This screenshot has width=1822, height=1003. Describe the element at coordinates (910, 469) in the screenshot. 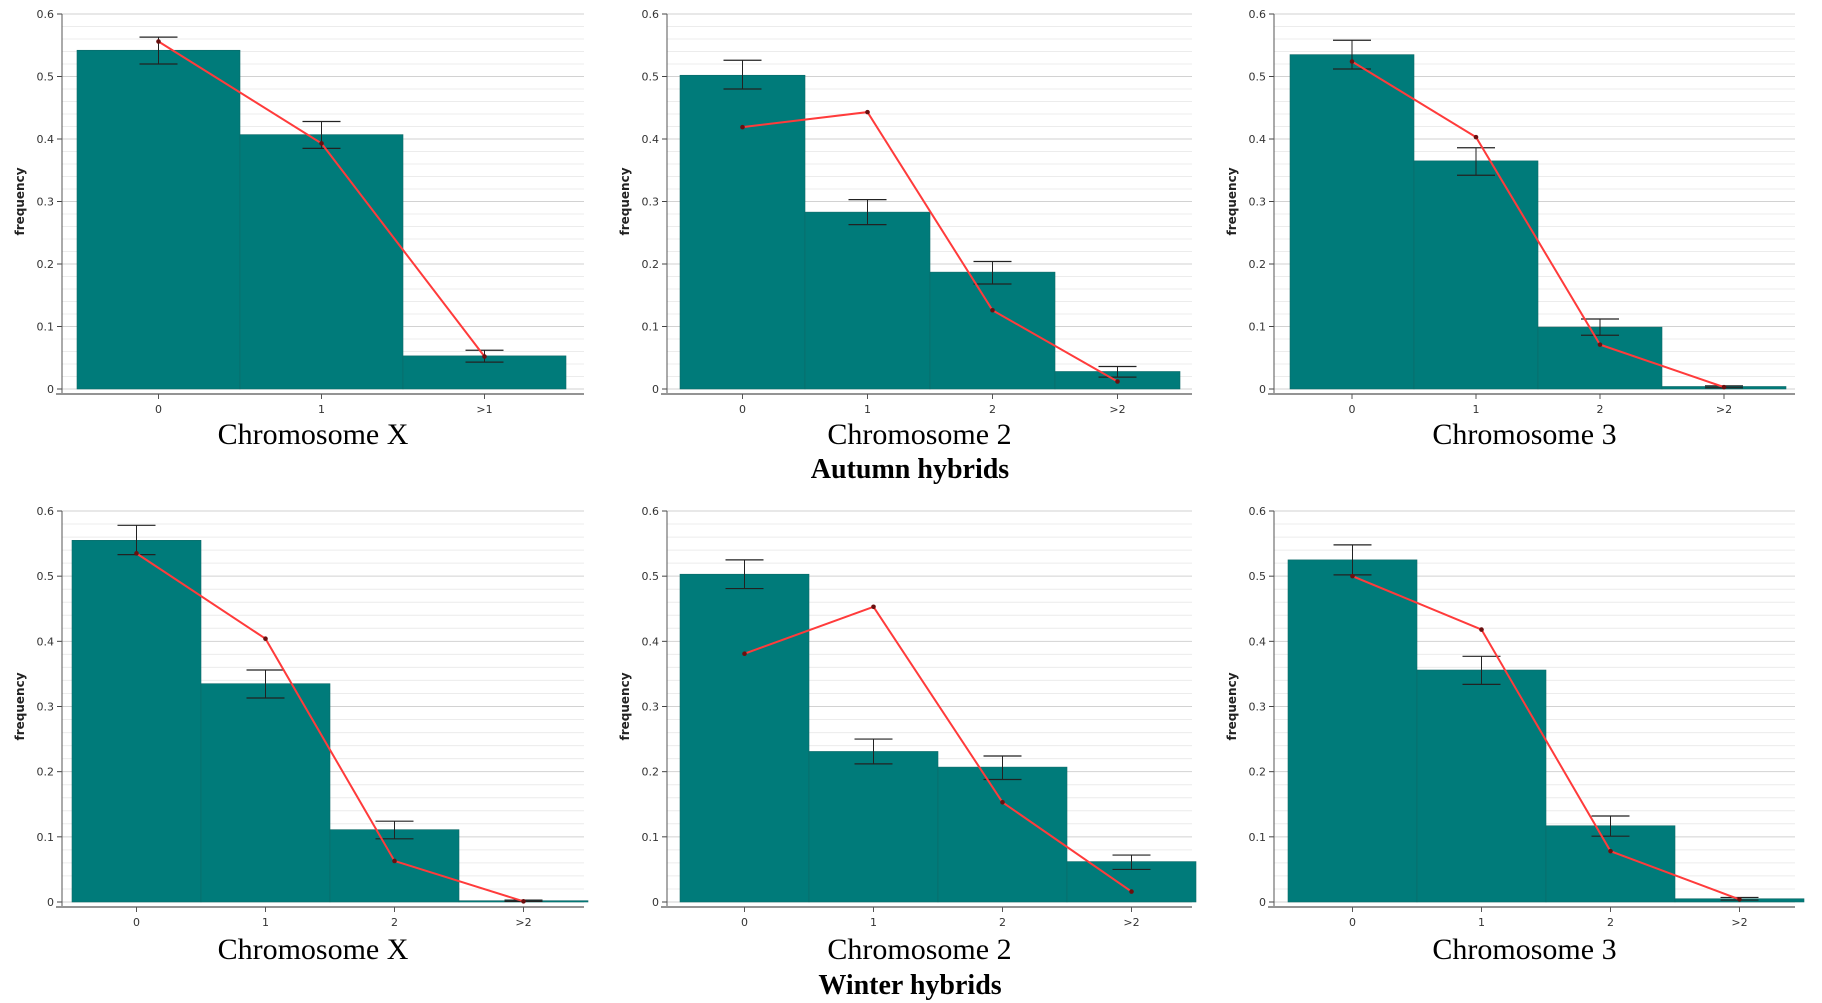

I see `group-caption-autumn: Autumn hybrids` at that location.